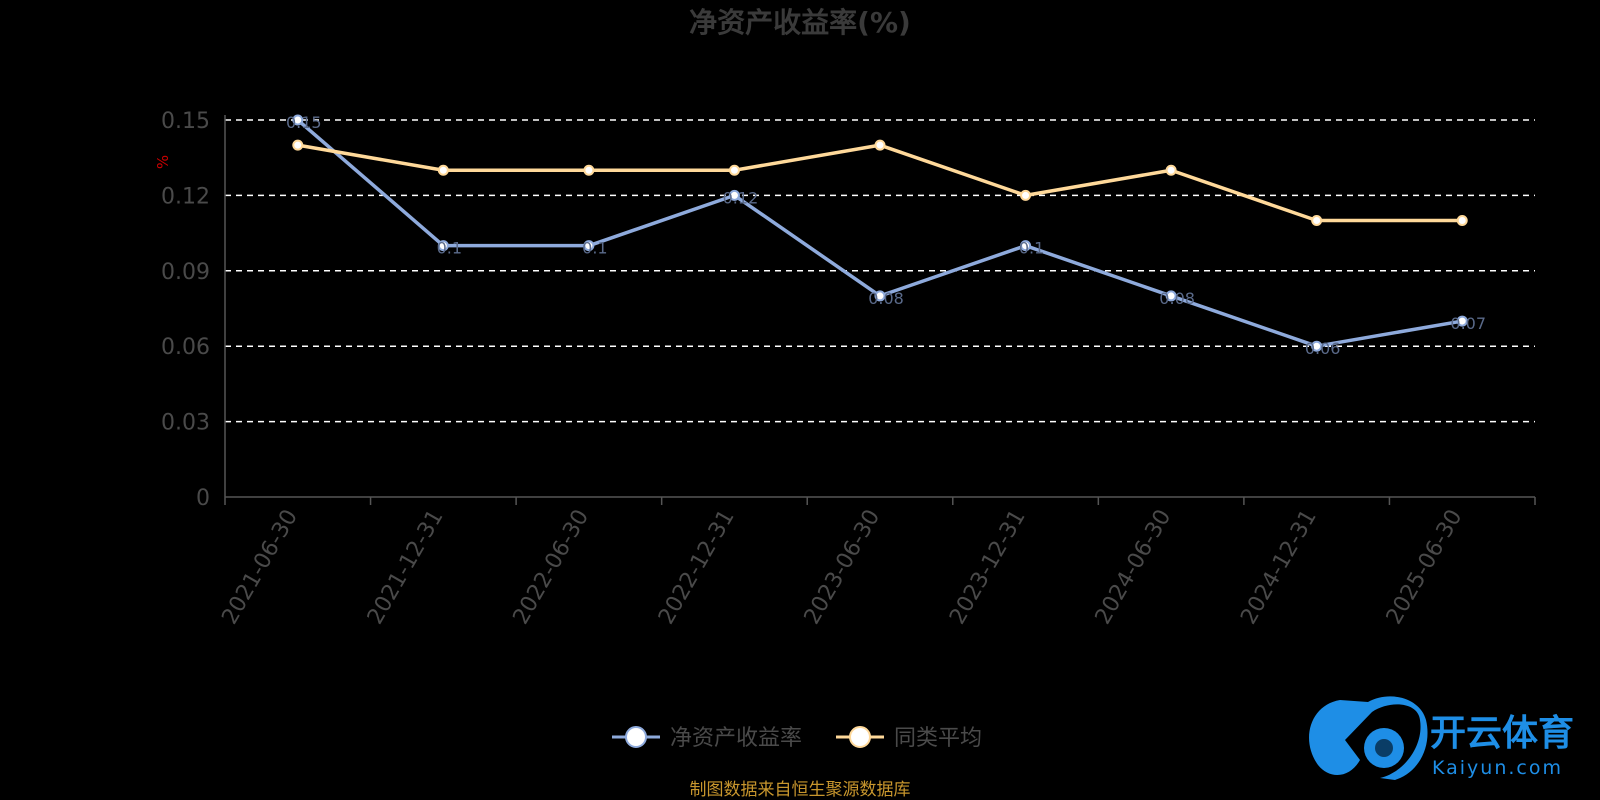 The image size is (1600, 800). What do you see at coordinates (636, 737) in the screenshot?
I see `legend-marker-roe` at bounding box center [636, 737].